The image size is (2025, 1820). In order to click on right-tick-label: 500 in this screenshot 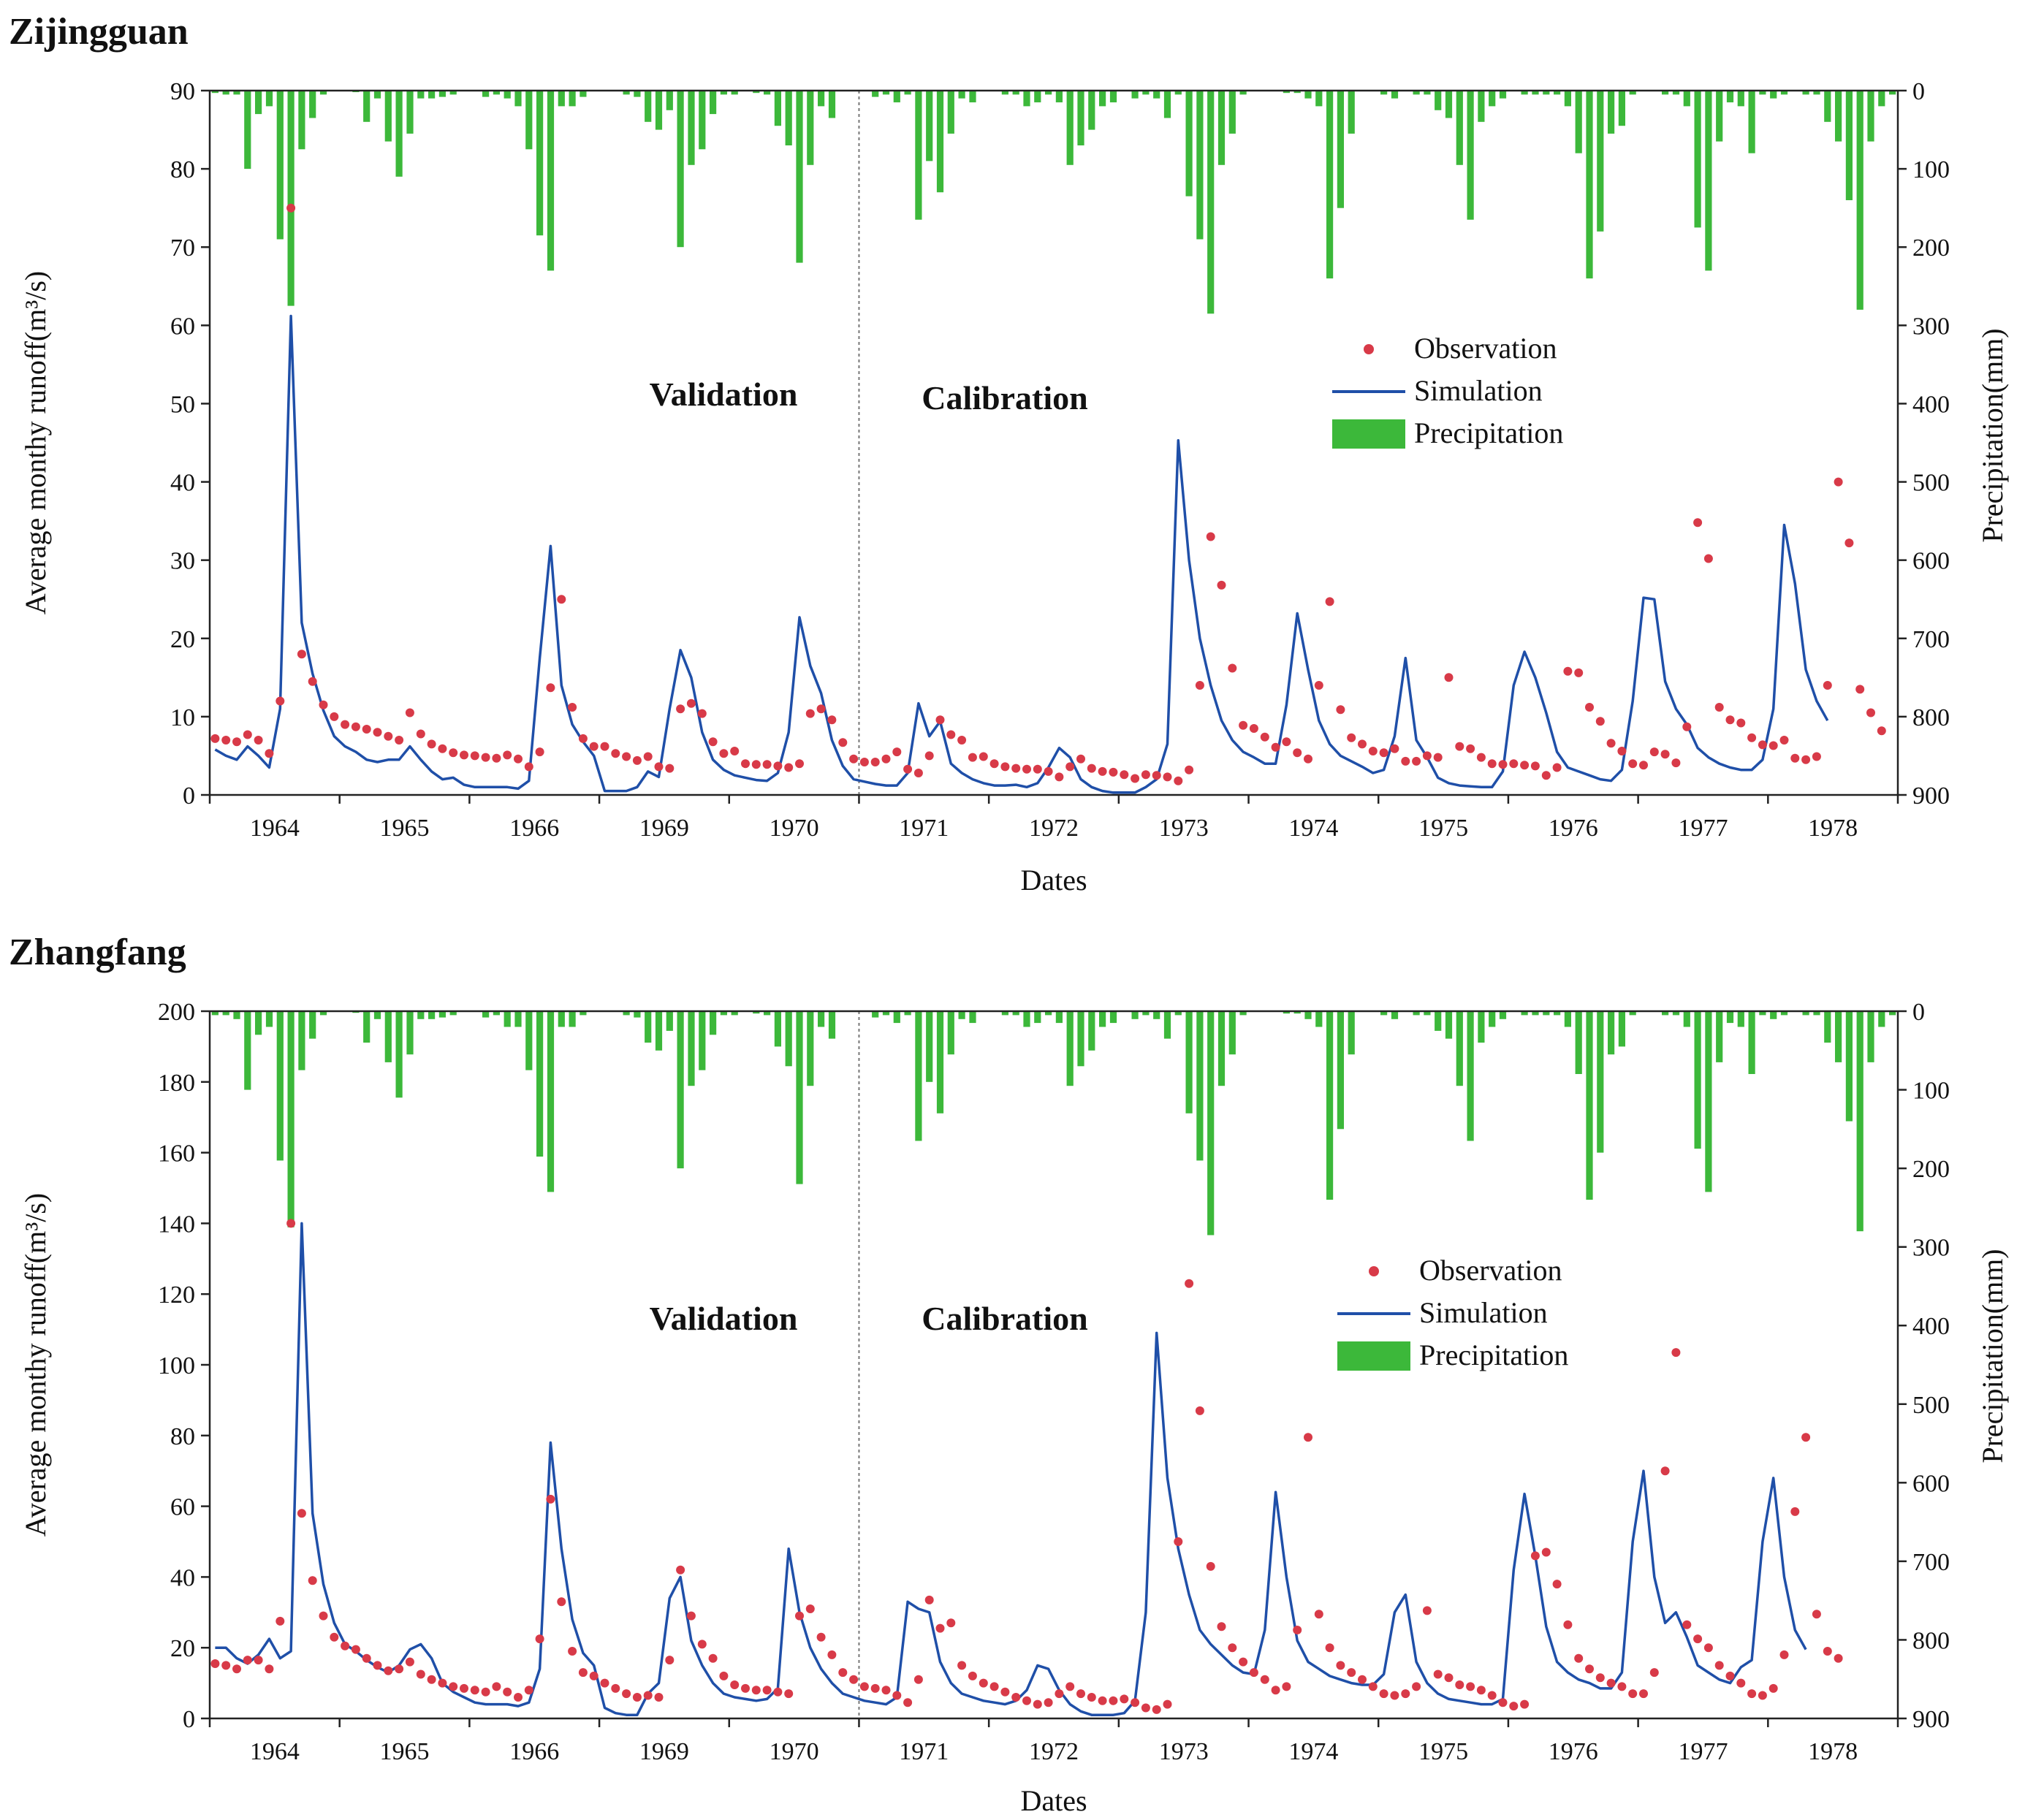, I will do `click(1931, 484)`.